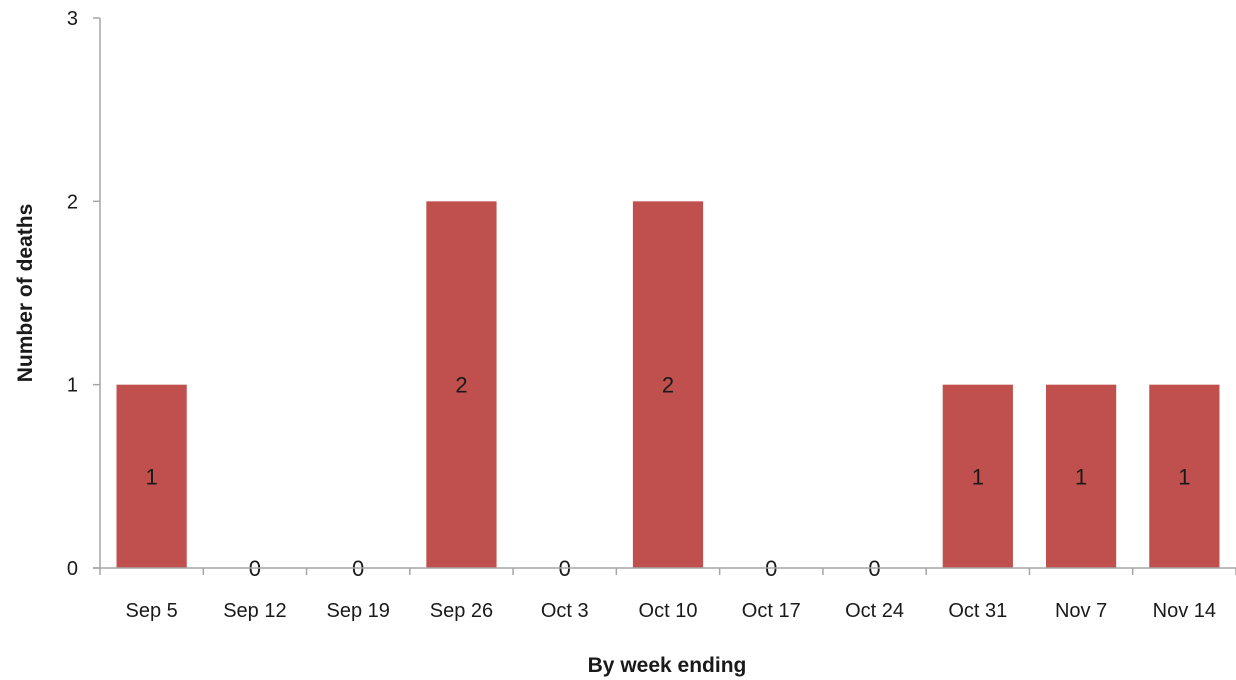 The width and height of the screenshot is (1236, 680). What do you see at coordinates (83, 294) in the screenshot?
I see `y-tick-group: 0 1 2 3` at bounding box center [83, 294].